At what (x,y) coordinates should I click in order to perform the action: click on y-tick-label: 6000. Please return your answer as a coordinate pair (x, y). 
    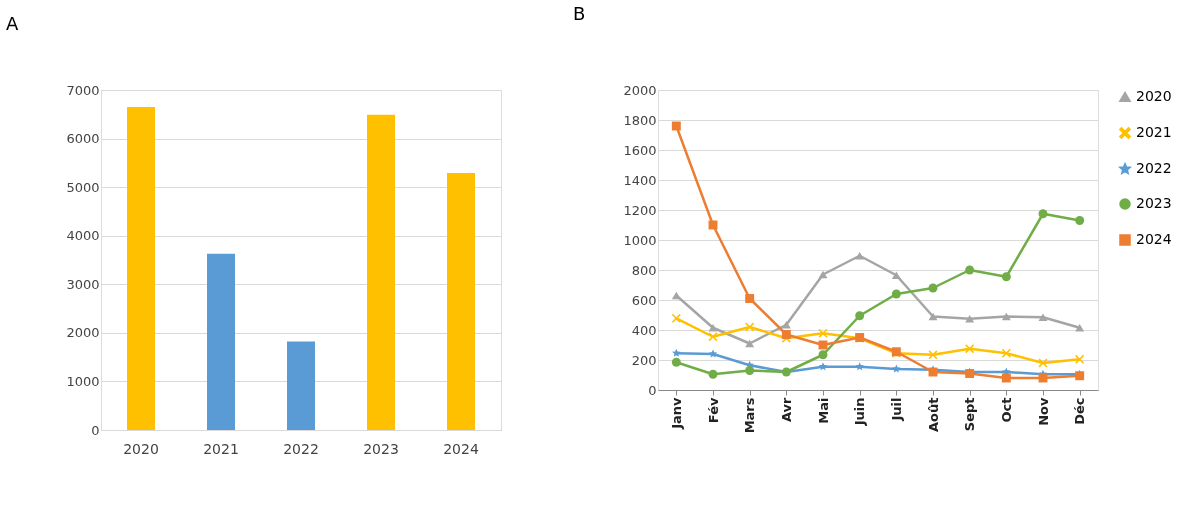
    Looking at the image, I should click on (83, 139).